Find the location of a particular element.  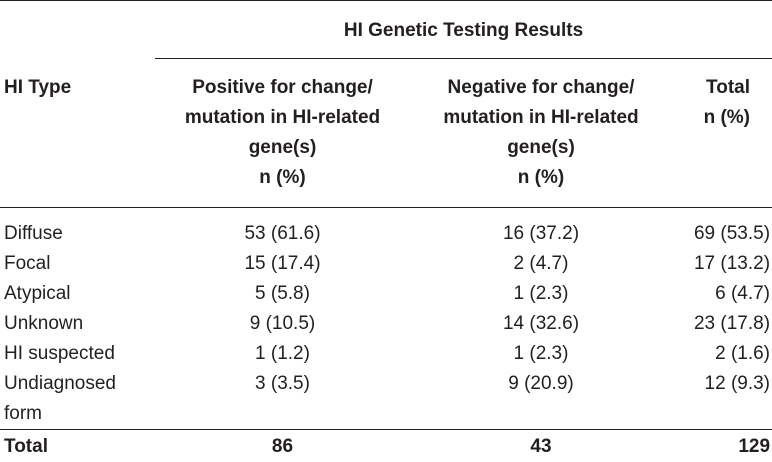

total-row: Total 86 43 129 is located at coordinates (386, 446).